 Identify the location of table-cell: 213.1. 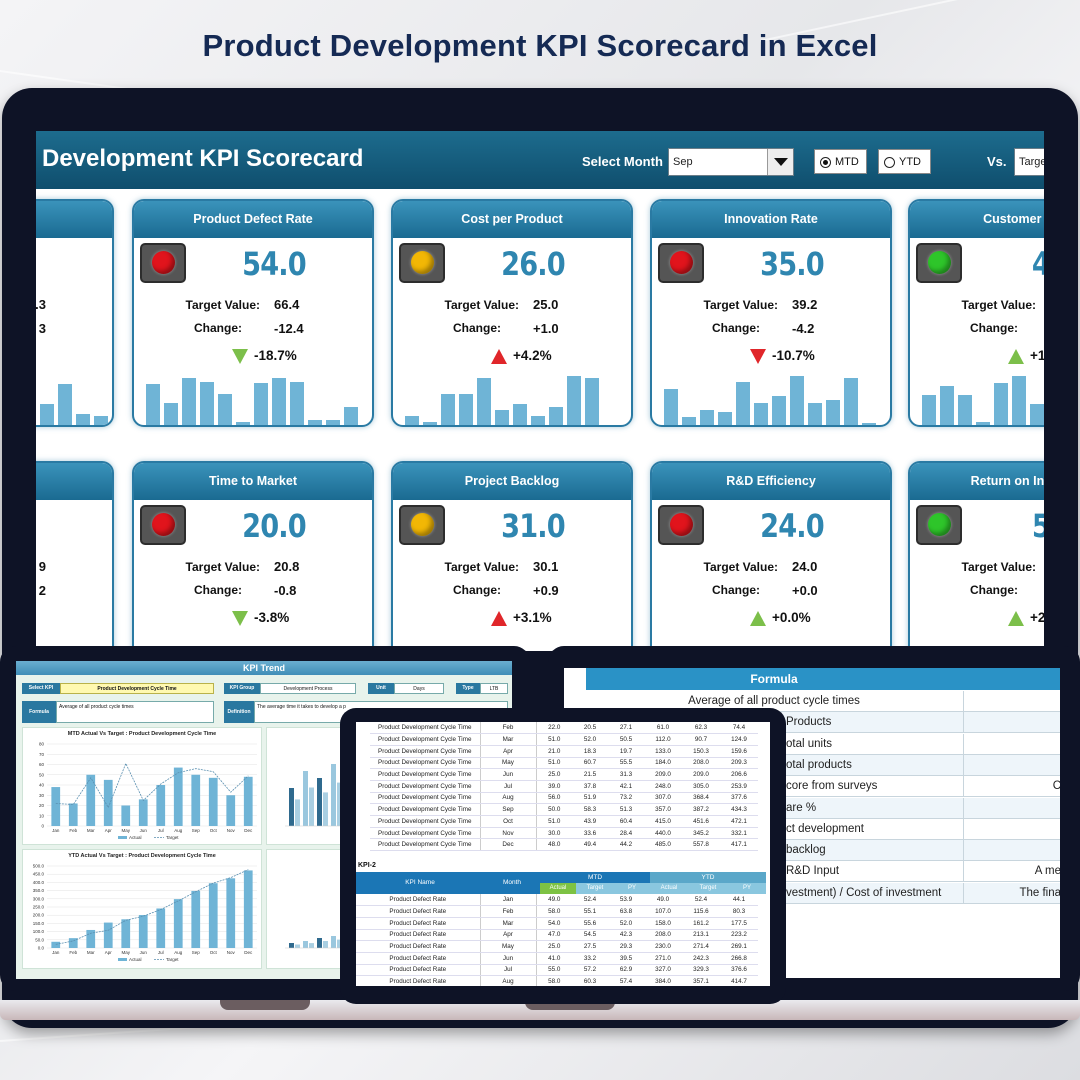
(701, 935).